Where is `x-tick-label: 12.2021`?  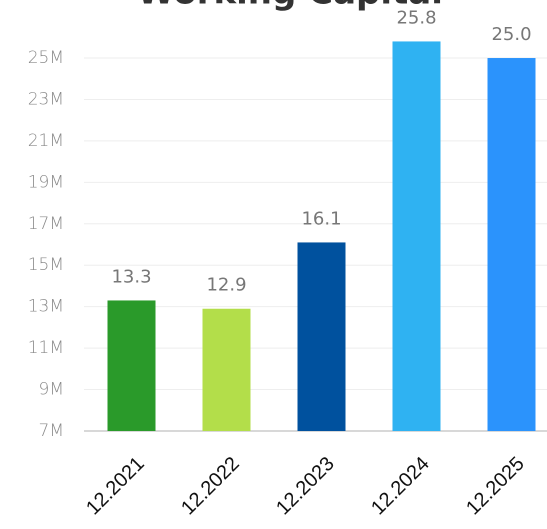
x-tick-label: 12.2021 is located at coordinates (115, 486).